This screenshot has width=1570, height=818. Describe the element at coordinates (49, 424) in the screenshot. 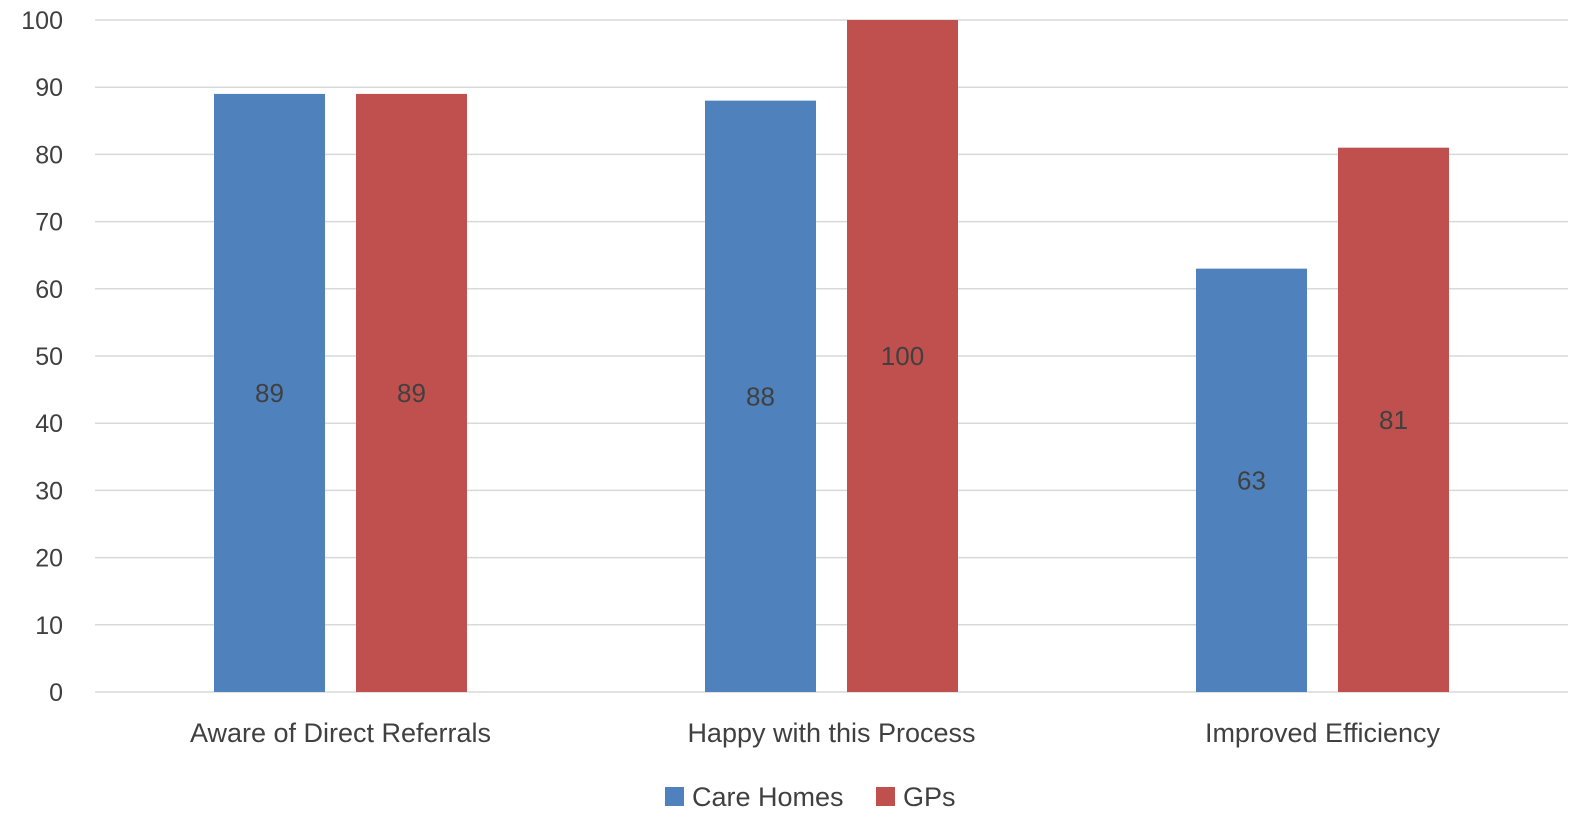

I see `y-tick-label: 40` at that location.